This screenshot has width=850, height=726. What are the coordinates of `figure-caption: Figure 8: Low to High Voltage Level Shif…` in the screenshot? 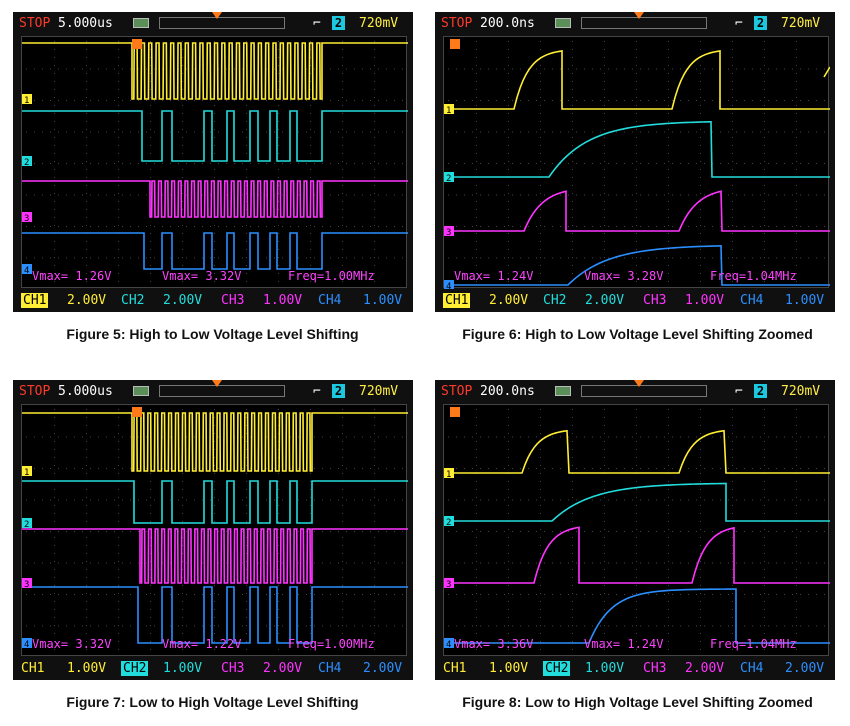 It's located at (637, 702).